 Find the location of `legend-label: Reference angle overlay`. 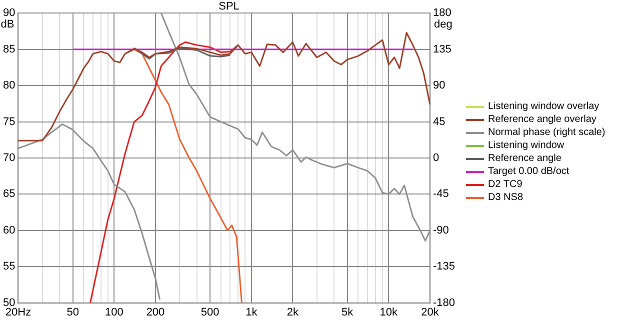

legend-label: Reference angle overlay is located at coordinates (542, 119).